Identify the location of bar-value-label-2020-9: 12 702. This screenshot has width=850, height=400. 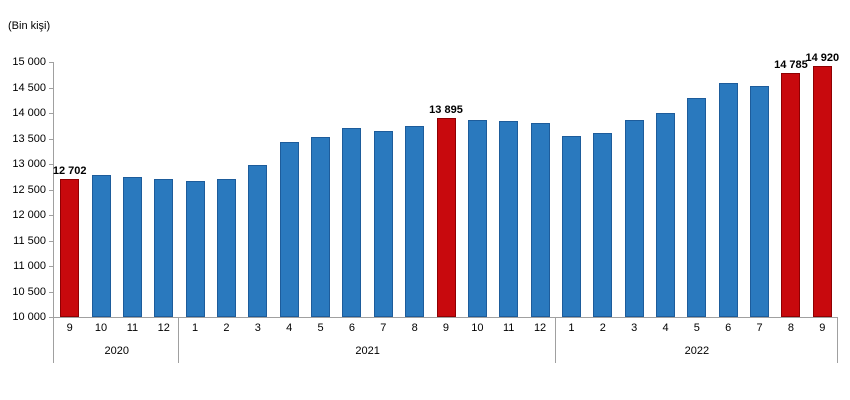
(69, 171).